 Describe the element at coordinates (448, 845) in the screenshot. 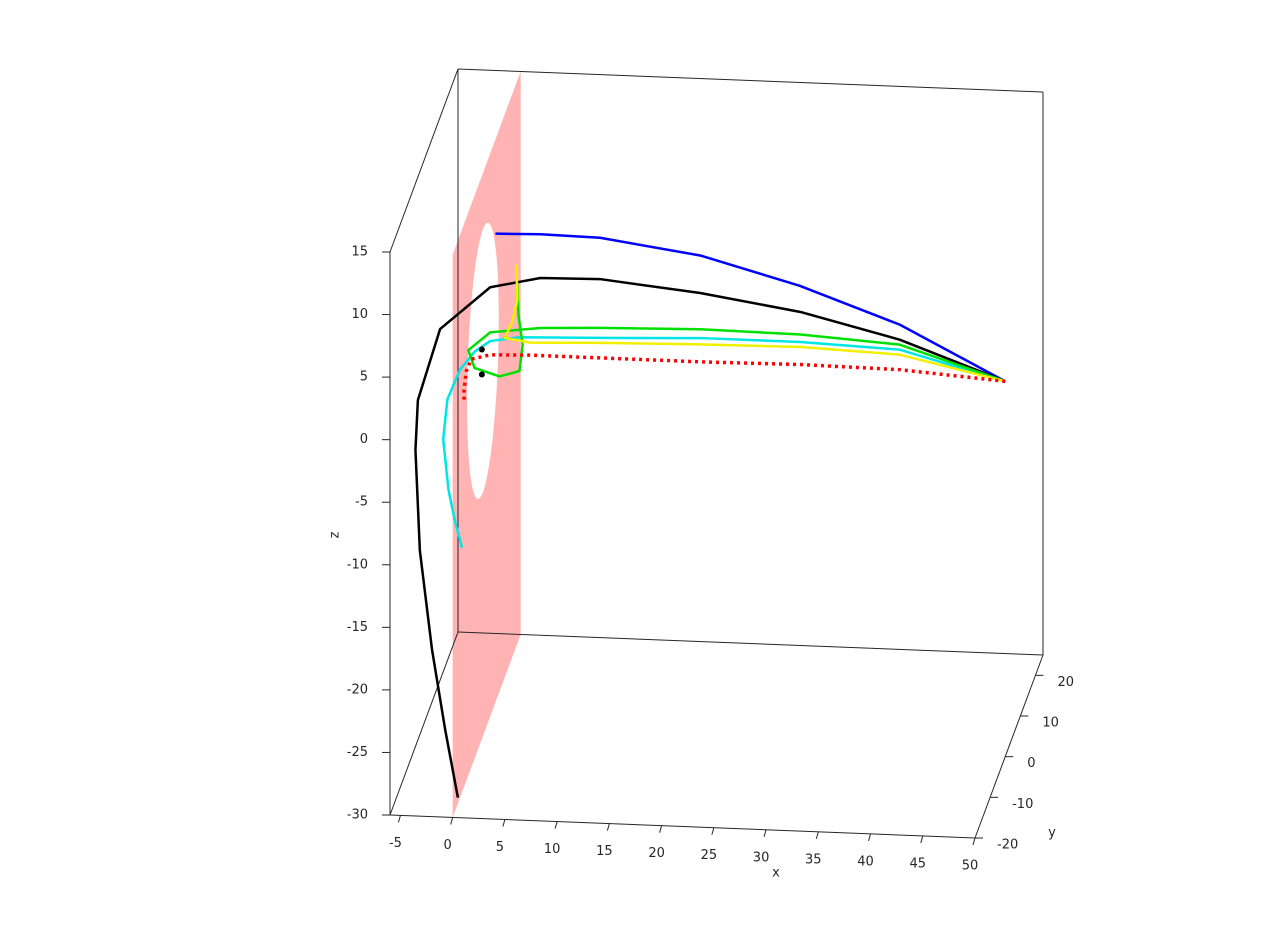

I see `x-tick-label: 0` at that location.